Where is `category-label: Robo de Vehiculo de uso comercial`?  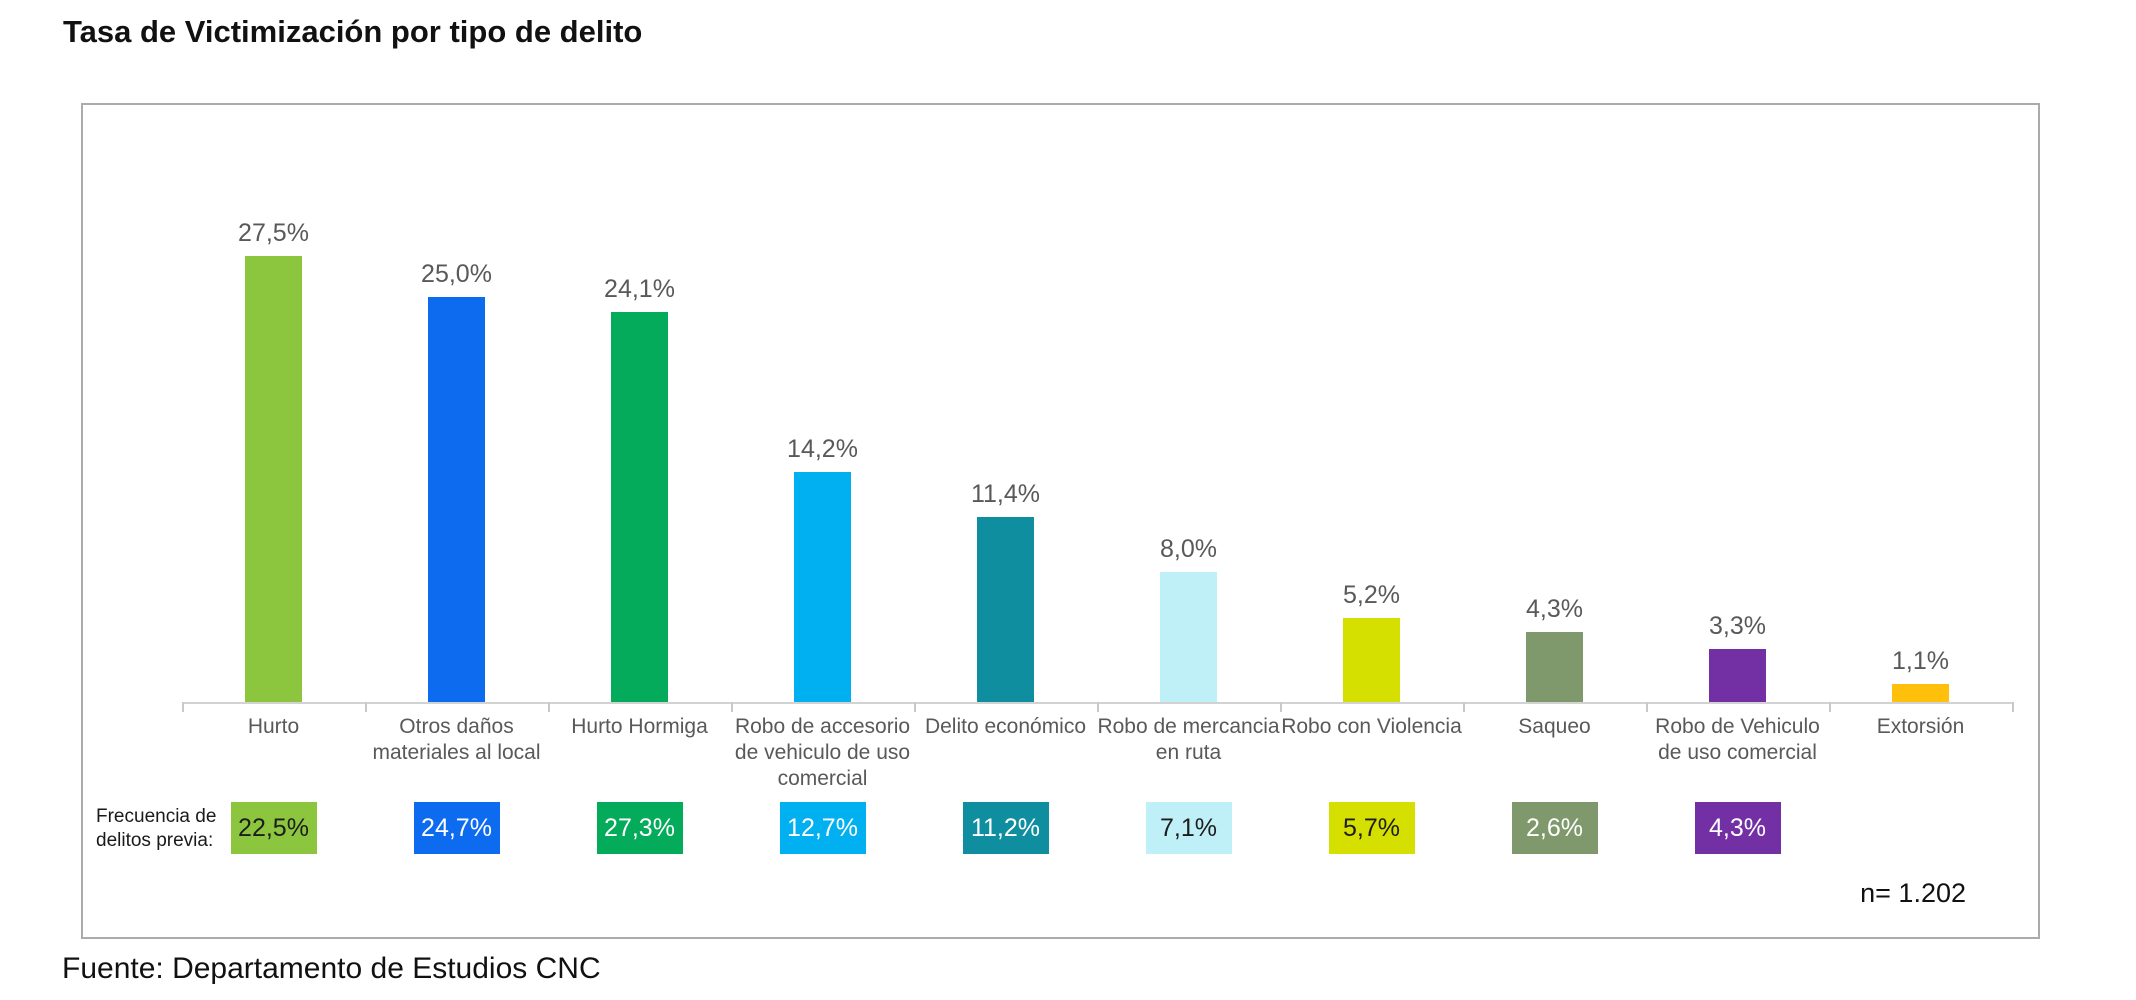 category-label: Robo de Vehiculo de uso comercial is located at coordinates (1737, 739).